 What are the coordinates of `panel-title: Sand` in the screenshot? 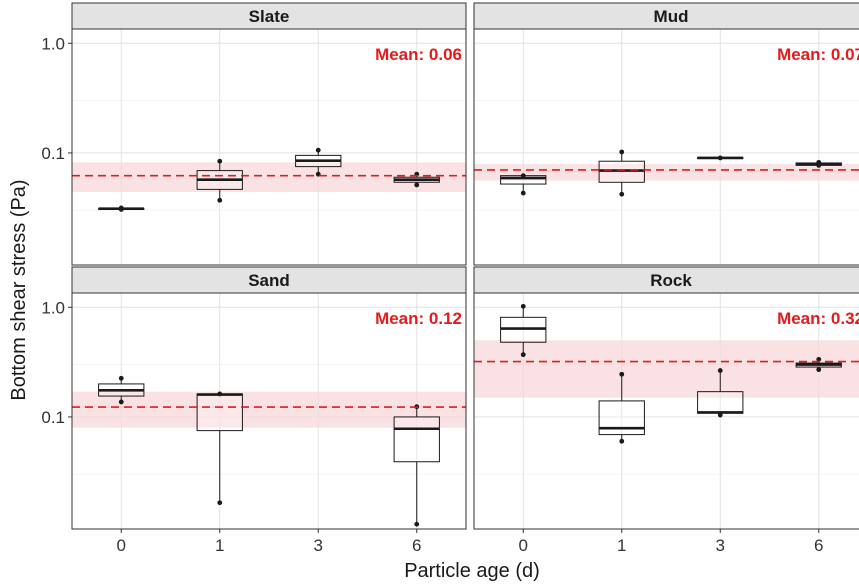 It's located at (269, 280).